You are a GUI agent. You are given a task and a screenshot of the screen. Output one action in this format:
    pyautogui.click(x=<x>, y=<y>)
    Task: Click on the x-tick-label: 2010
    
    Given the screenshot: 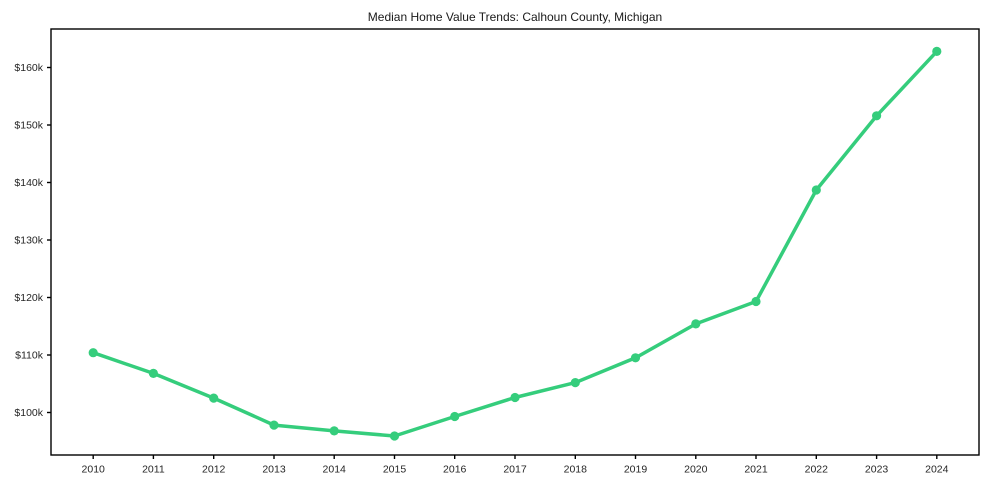 What is the action you would take?
    pyautogui.click(x=94, y=470)
    